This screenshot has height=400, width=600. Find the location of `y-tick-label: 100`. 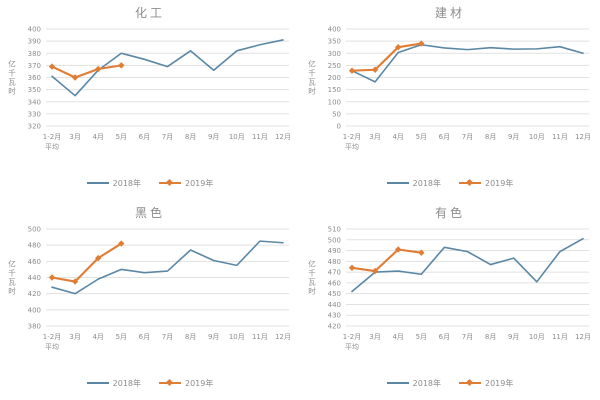

y-tick-label: 100 is located at coordinates (334, 102).